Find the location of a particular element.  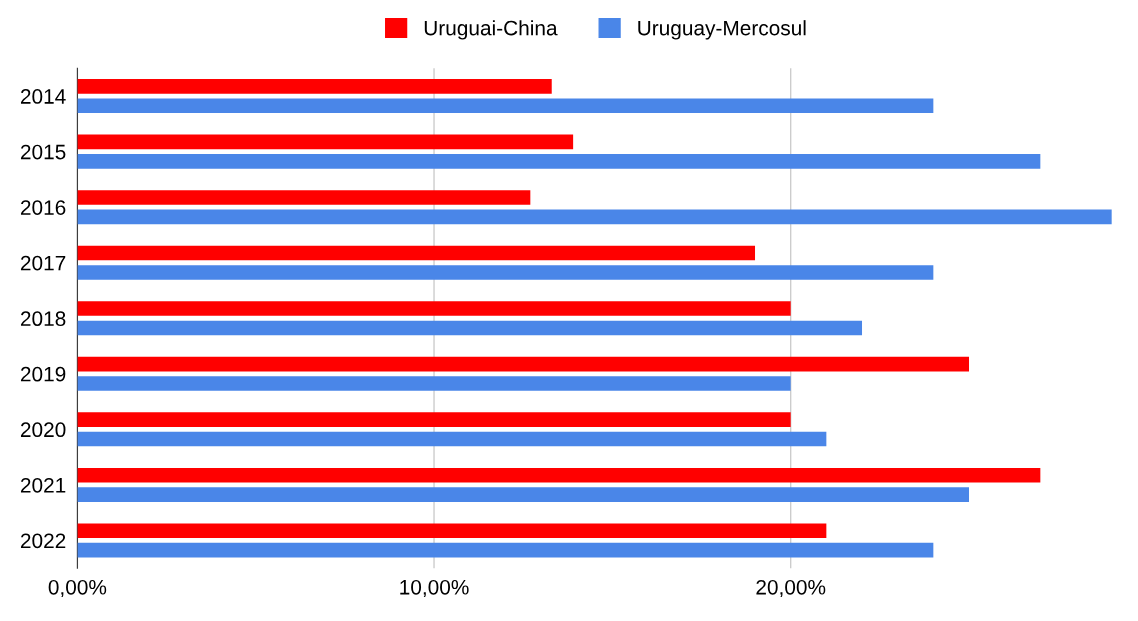

y-tick-label: 2022 is located at coordinates (43, 541).